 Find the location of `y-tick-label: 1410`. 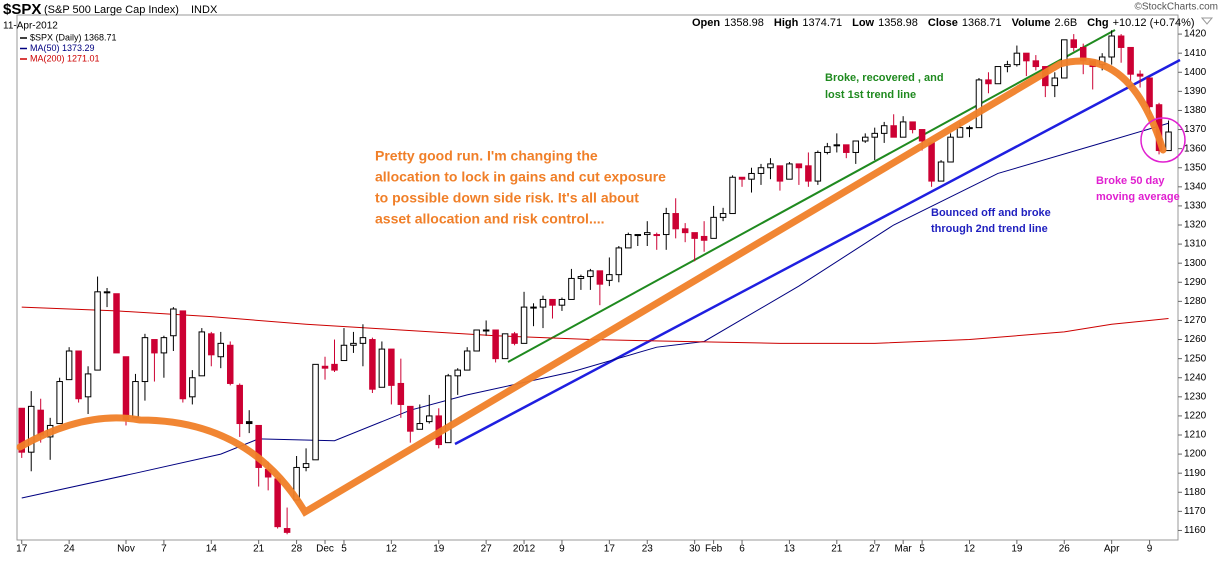

y-tick-label: 1410 is located at coordinates (1195, 53).